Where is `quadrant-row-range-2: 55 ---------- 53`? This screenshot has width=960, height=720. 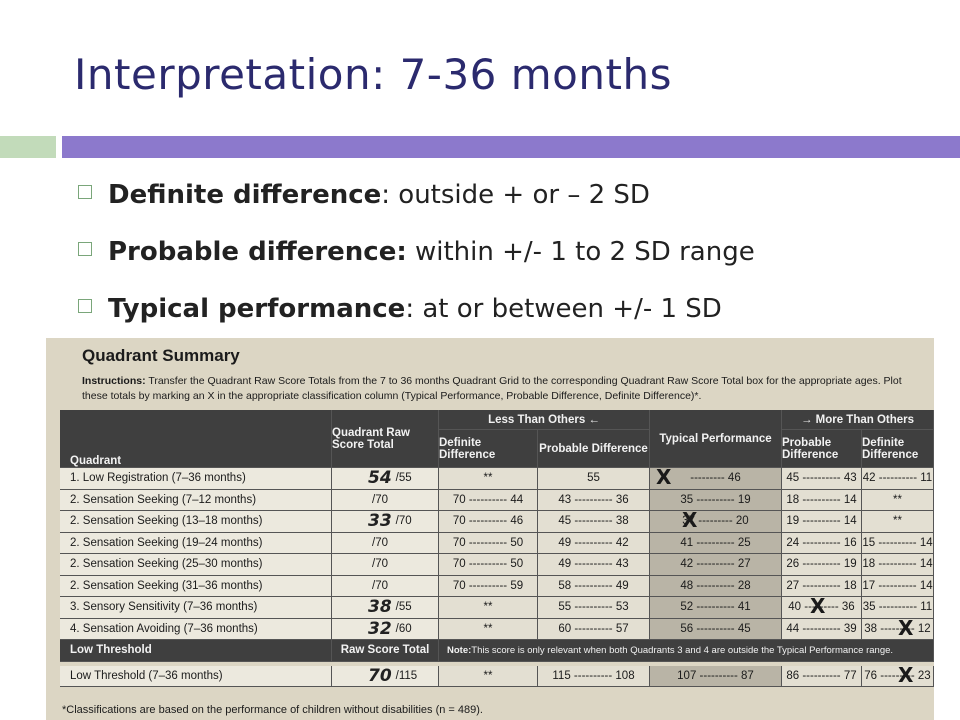 quadrant-row-range-2: 55 ---------- 53 is located at coordinates (594, 608).